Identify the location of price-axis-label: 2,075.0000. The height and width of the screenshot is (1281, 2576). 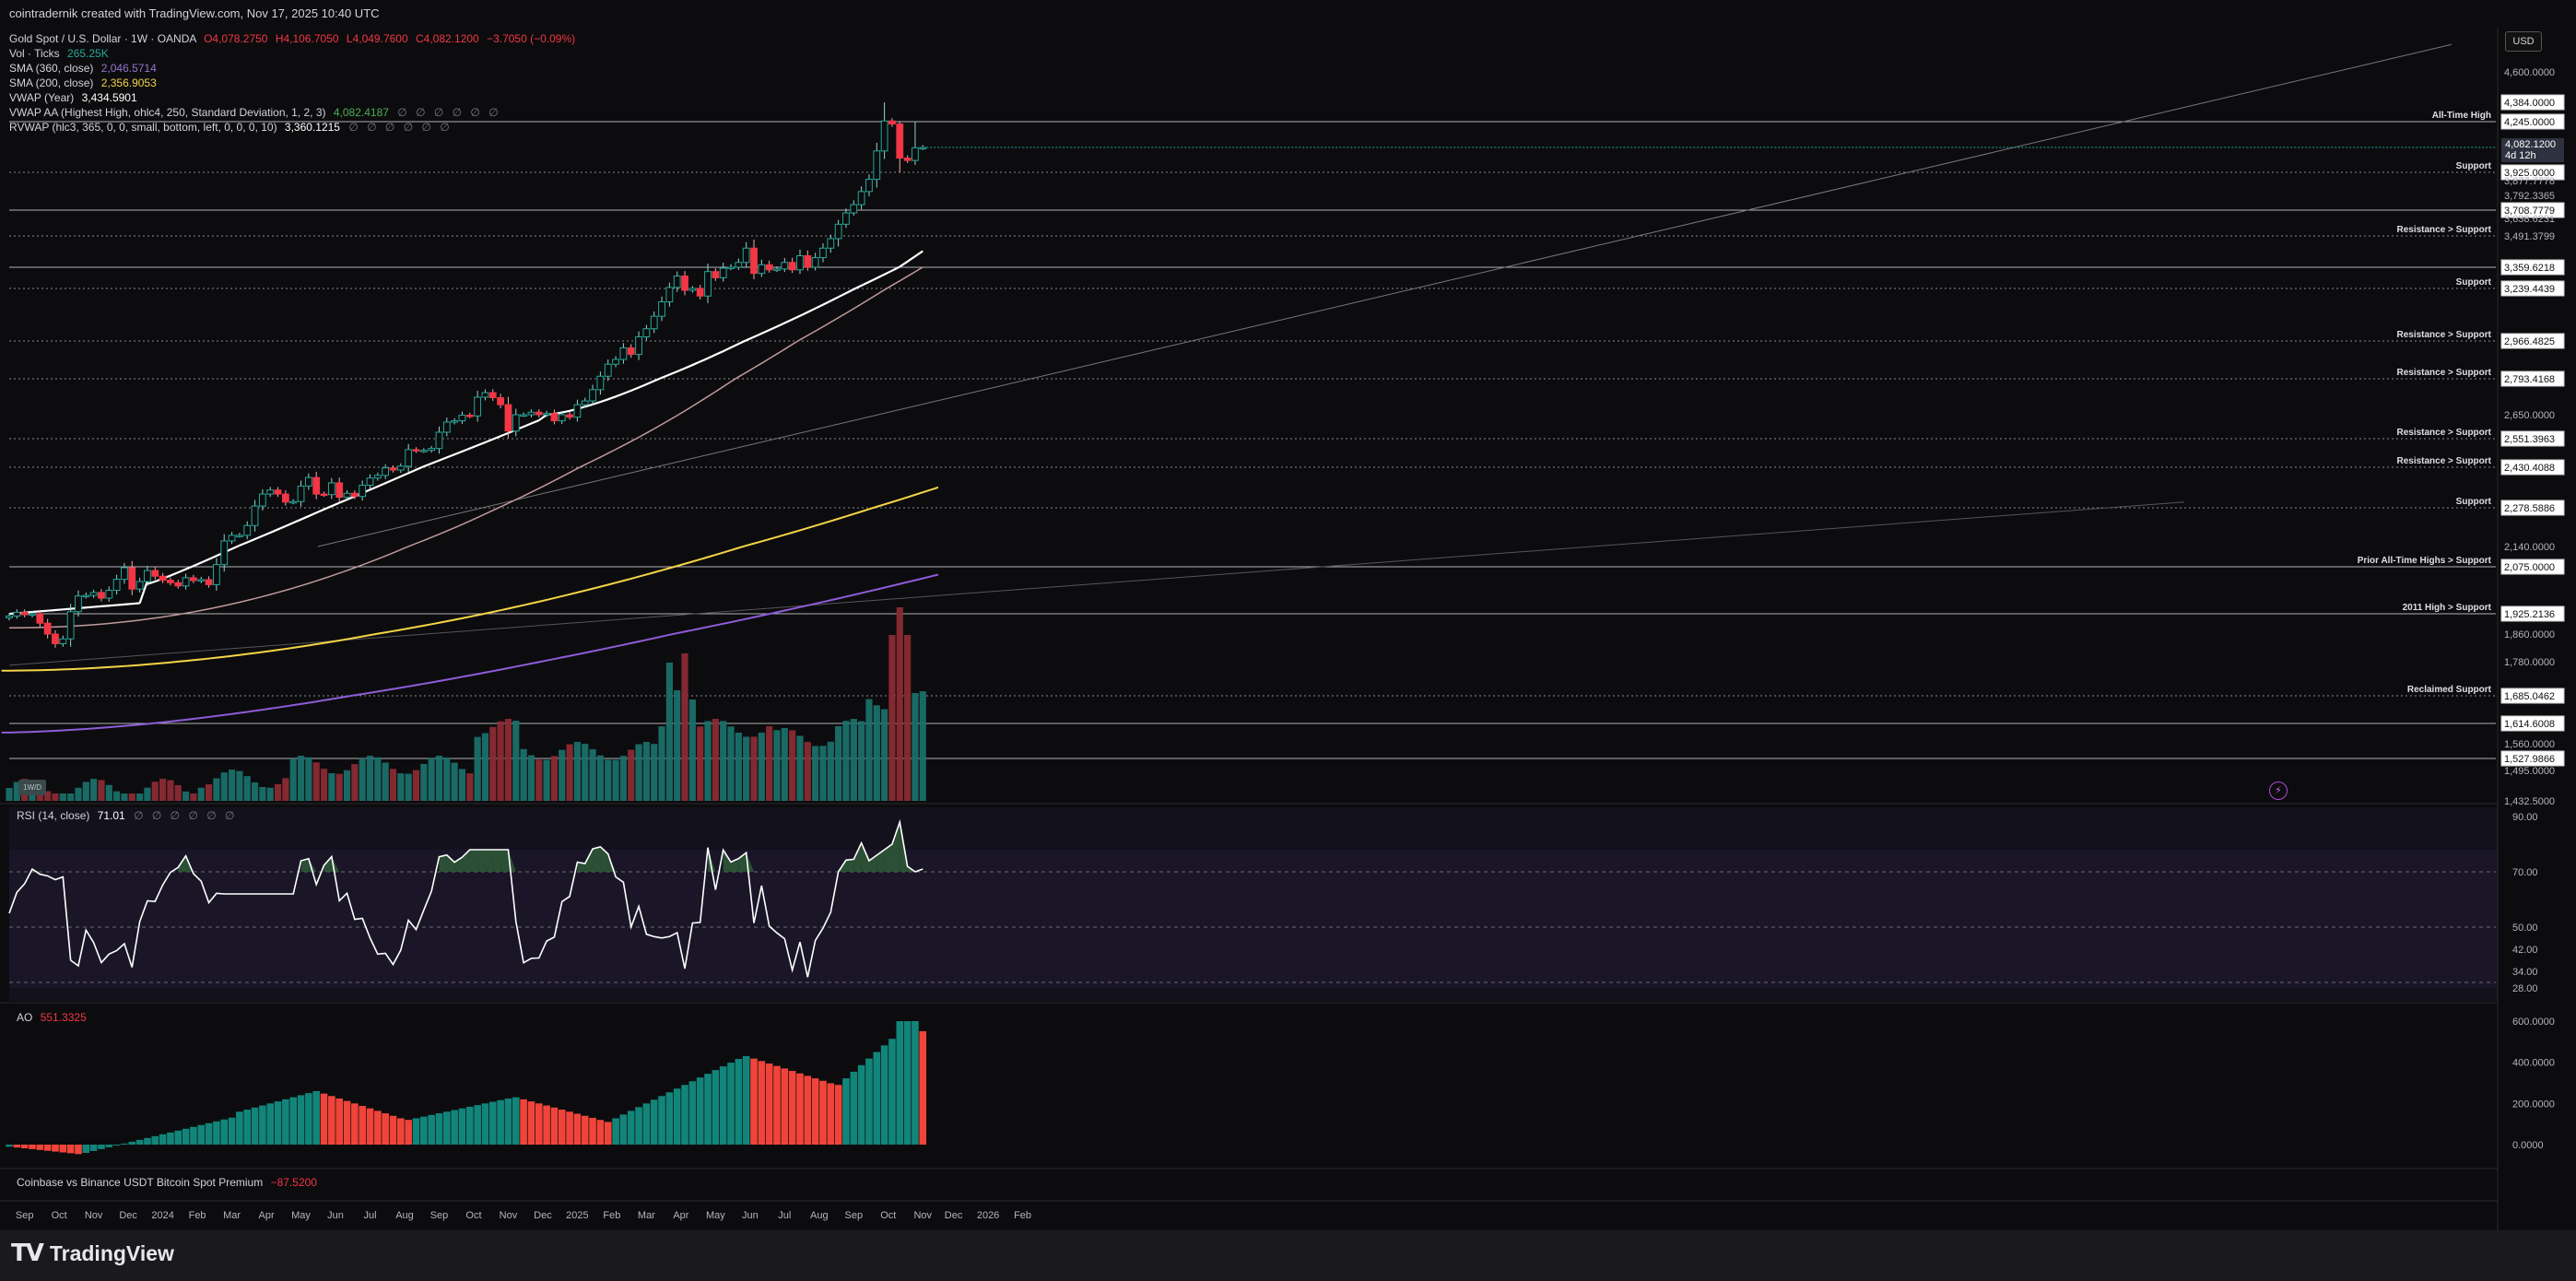
(2529, 567).